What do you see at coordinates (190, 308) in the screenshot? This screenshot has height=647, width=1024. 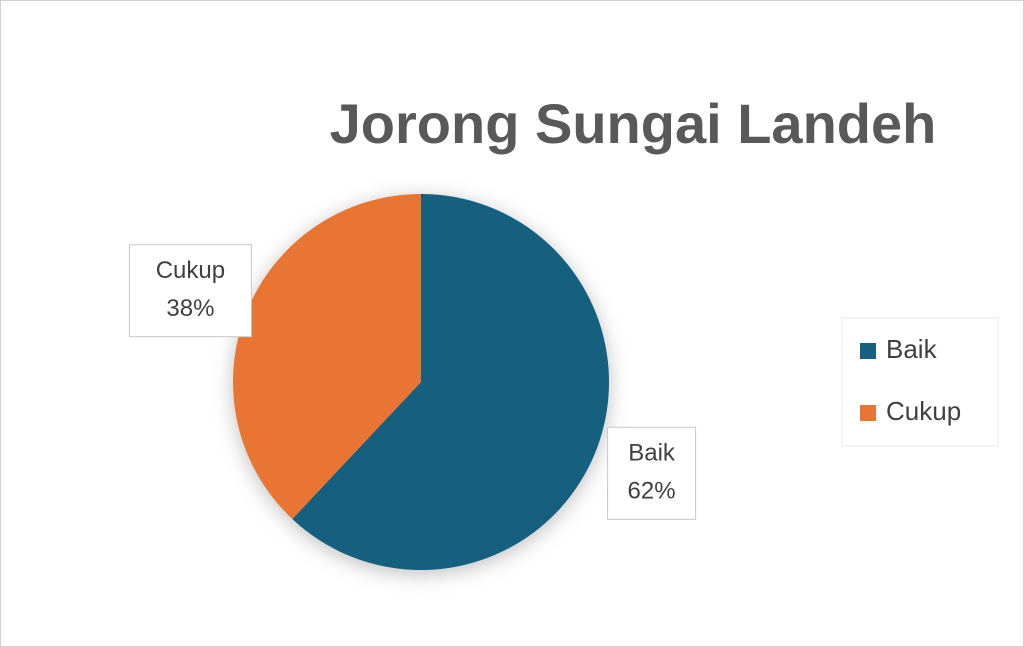 I see `data-label-value: 38%` at bounding box center [190, 308].